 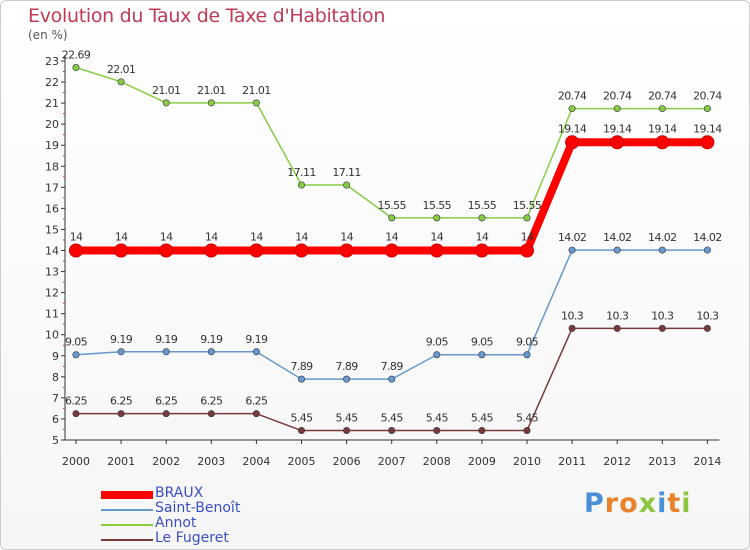 I want to click on y-tick-label: 9, so click(x=55, y=356).